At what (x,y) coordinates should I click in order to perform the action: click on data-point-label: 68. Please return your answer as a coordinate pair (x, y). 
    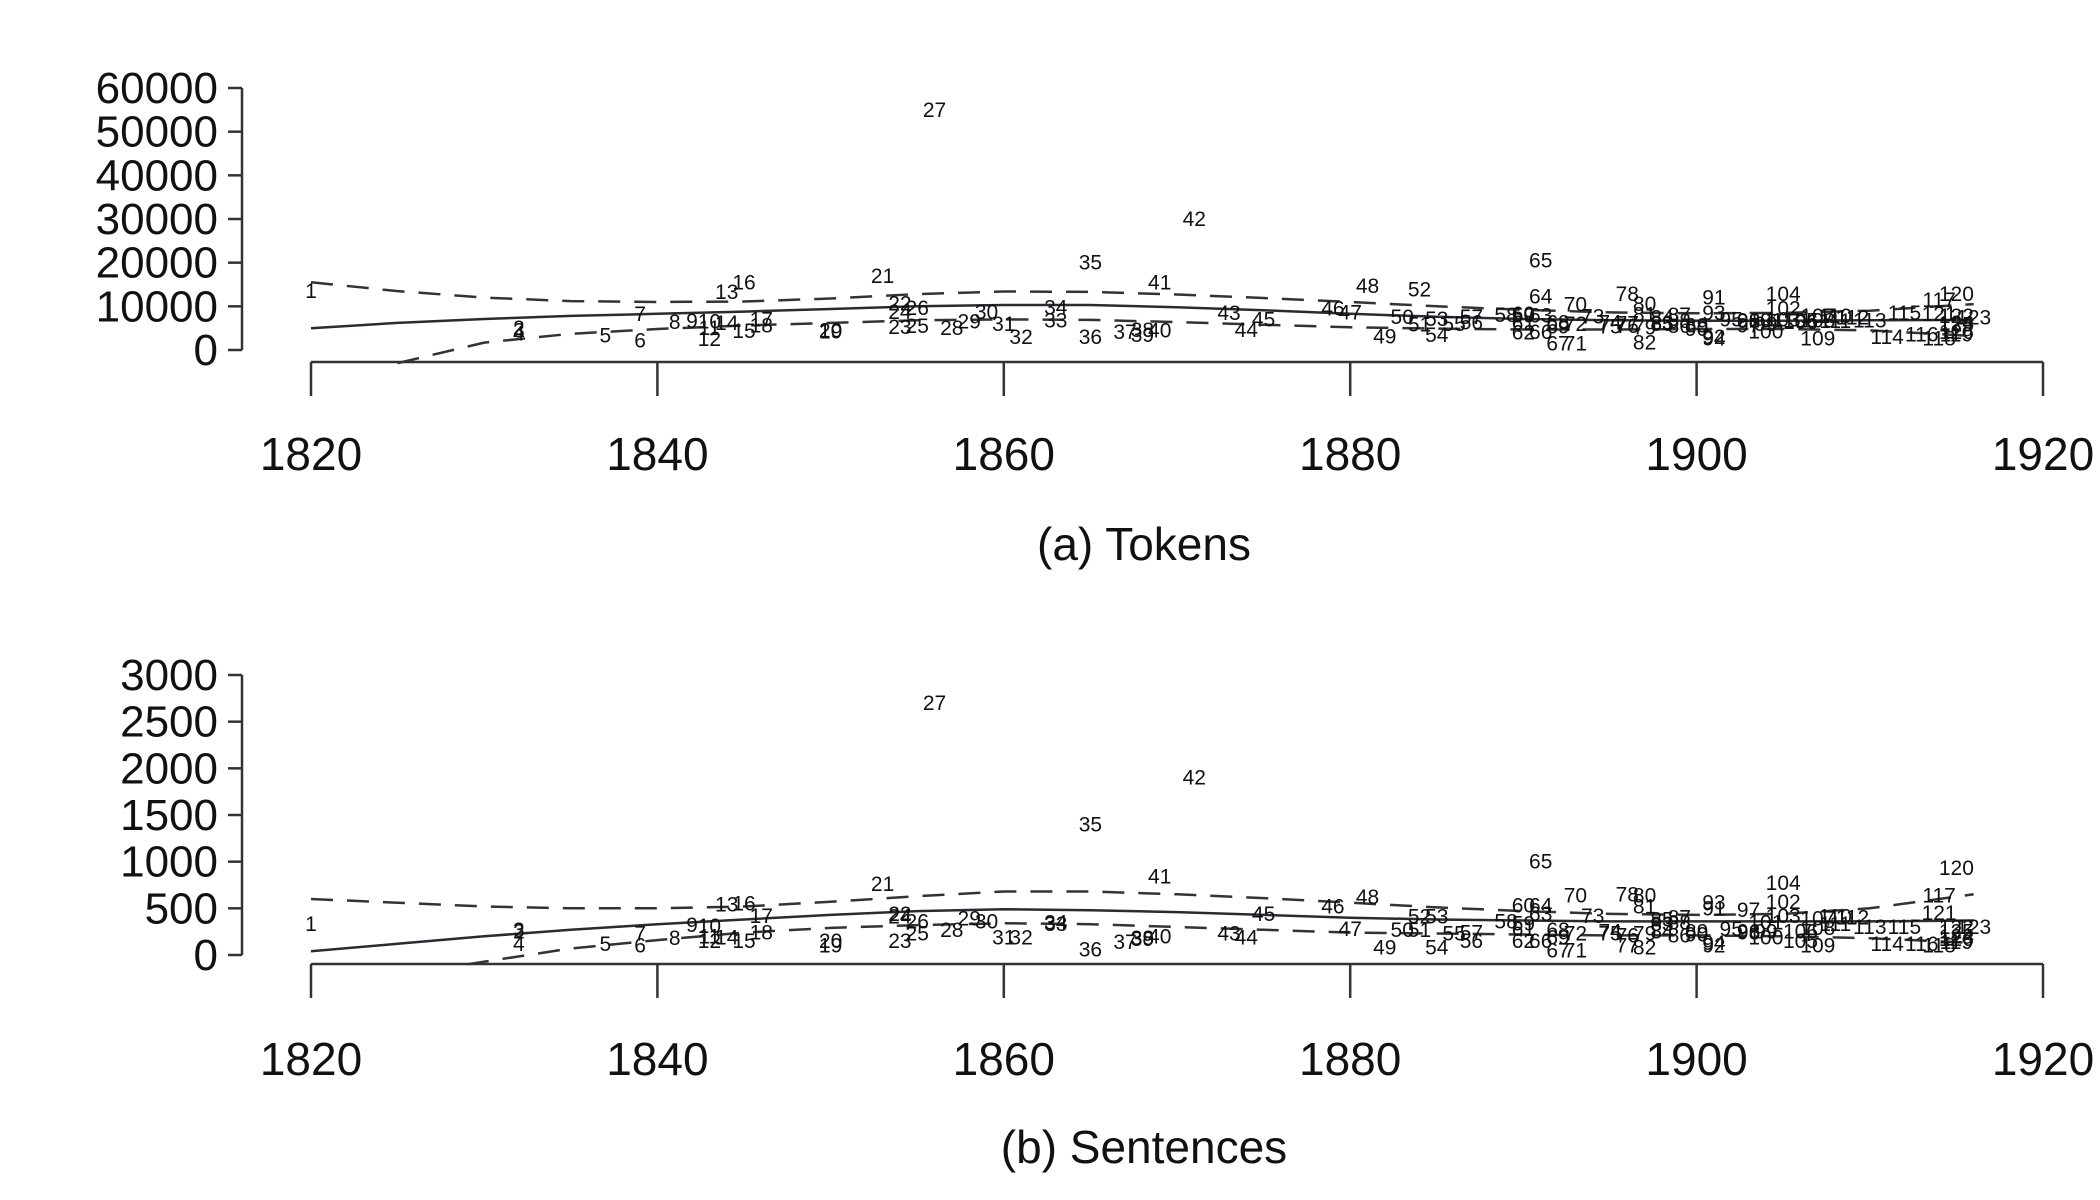
    Looking at the image, I should click on (1557, 323).